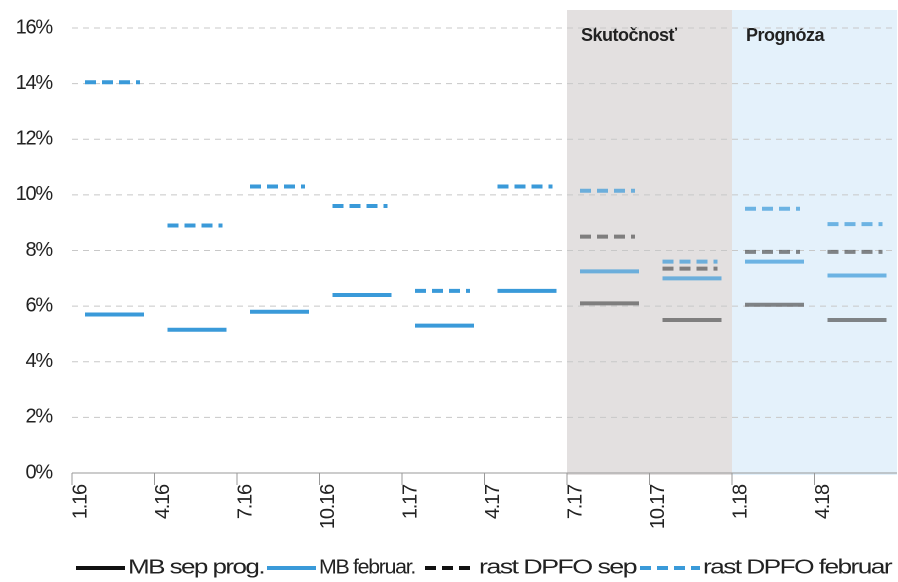 Image resolution: width=898 pixels, height=582 pixels. I want to click on y-tick-label: 6%, so click(39, 305).